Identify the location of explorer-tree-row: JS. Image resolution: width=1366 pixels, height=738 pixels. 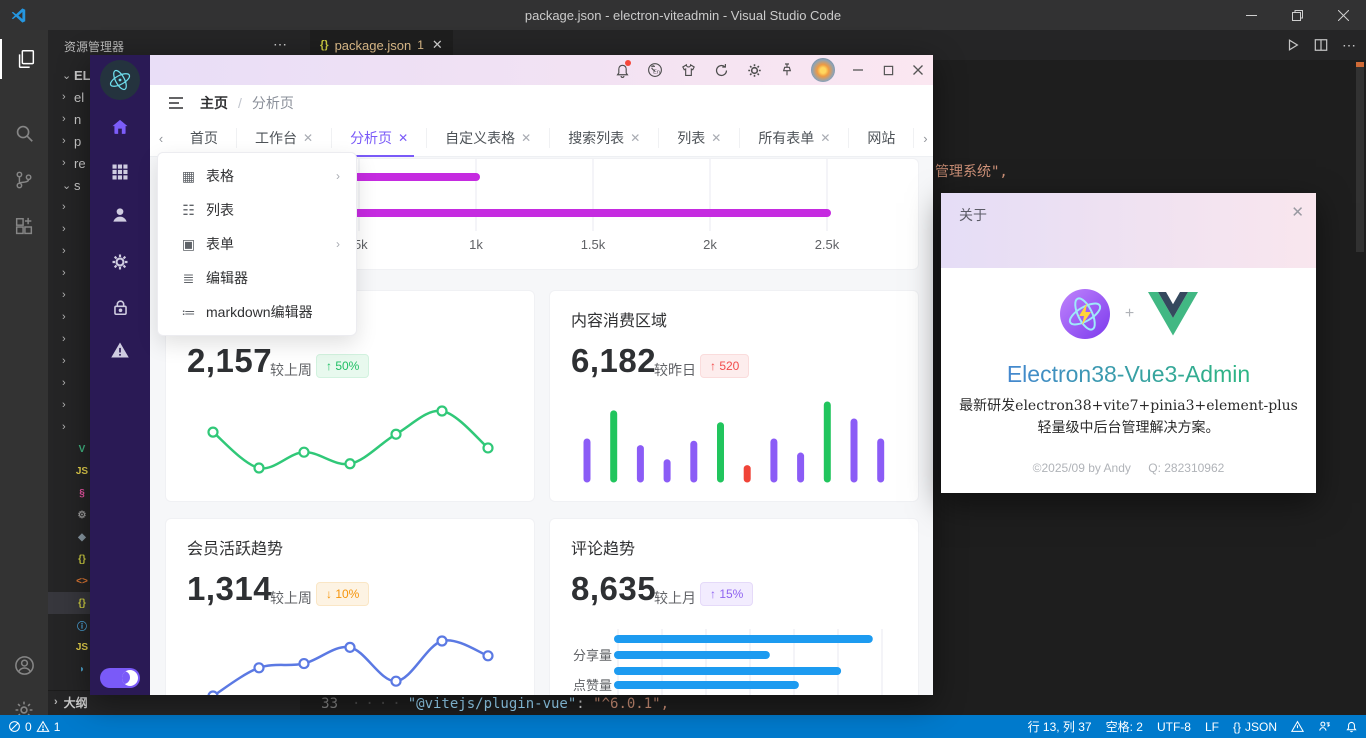
(174, 471).